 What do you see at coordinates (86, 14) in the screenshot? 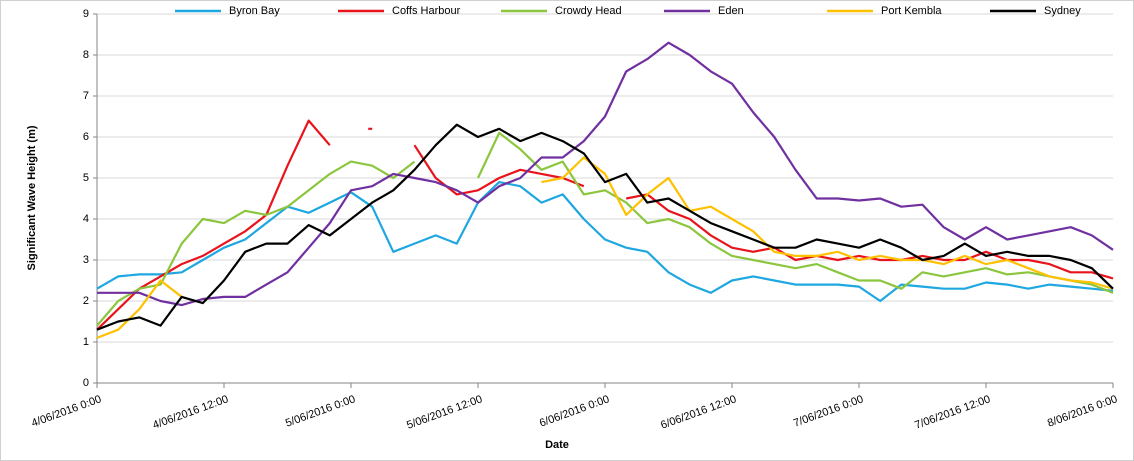
I see `y-tick-label: 9` at bounding box center [86, 14].